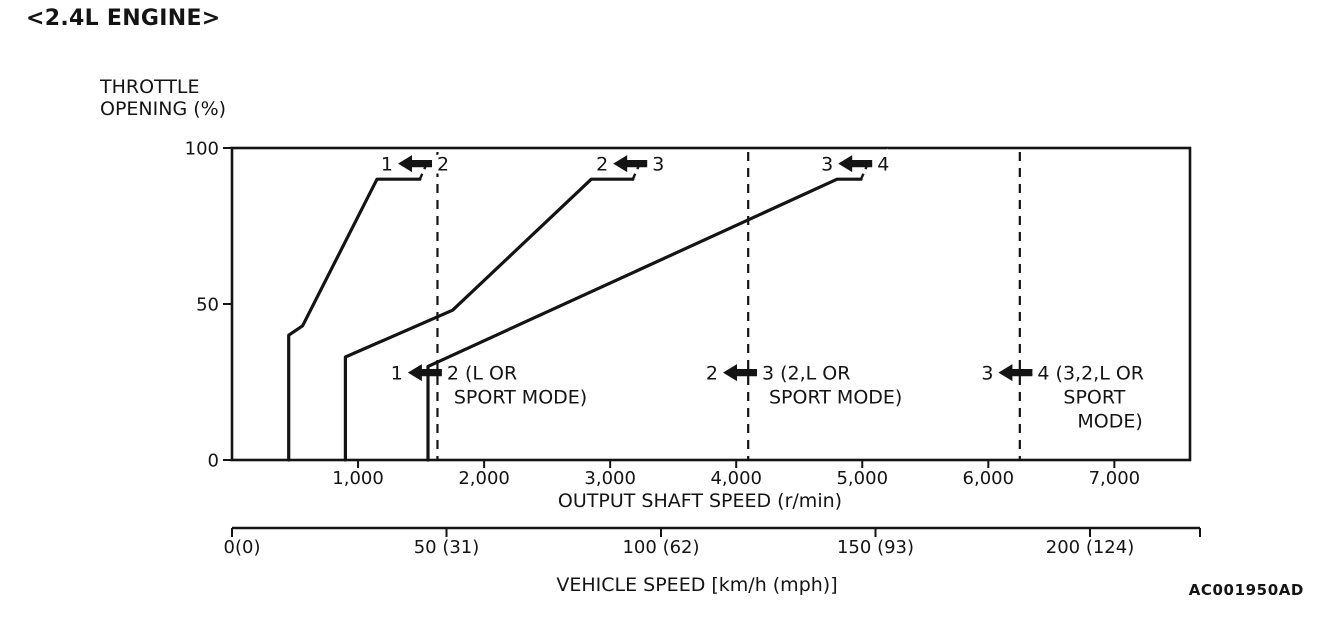  What do you see at coordinates (736, 478) in the screenshot?
I see `x-tick-label: 4,000` at bounding box center [736, 478].